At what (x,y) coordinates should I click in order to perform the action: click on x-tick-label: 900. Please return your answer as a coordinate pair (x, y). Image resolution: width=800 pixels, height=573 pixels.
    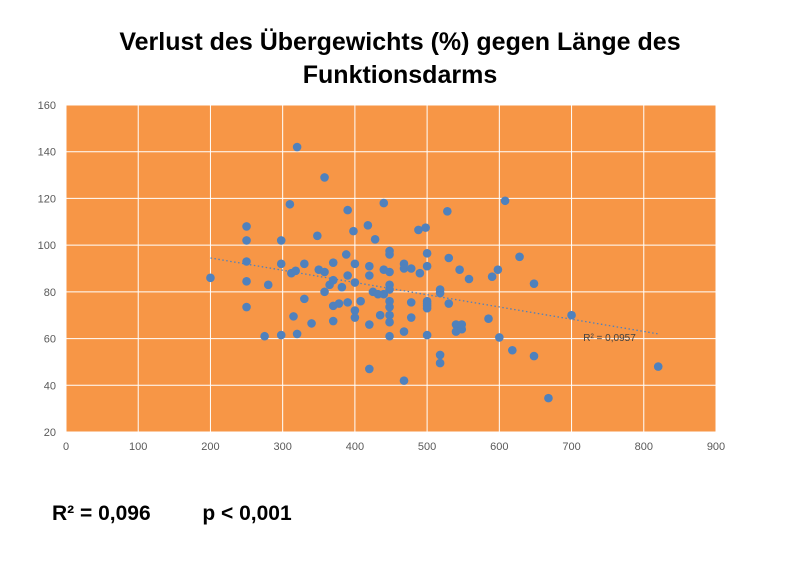
    Looking at the image, I should click on (716, 447).